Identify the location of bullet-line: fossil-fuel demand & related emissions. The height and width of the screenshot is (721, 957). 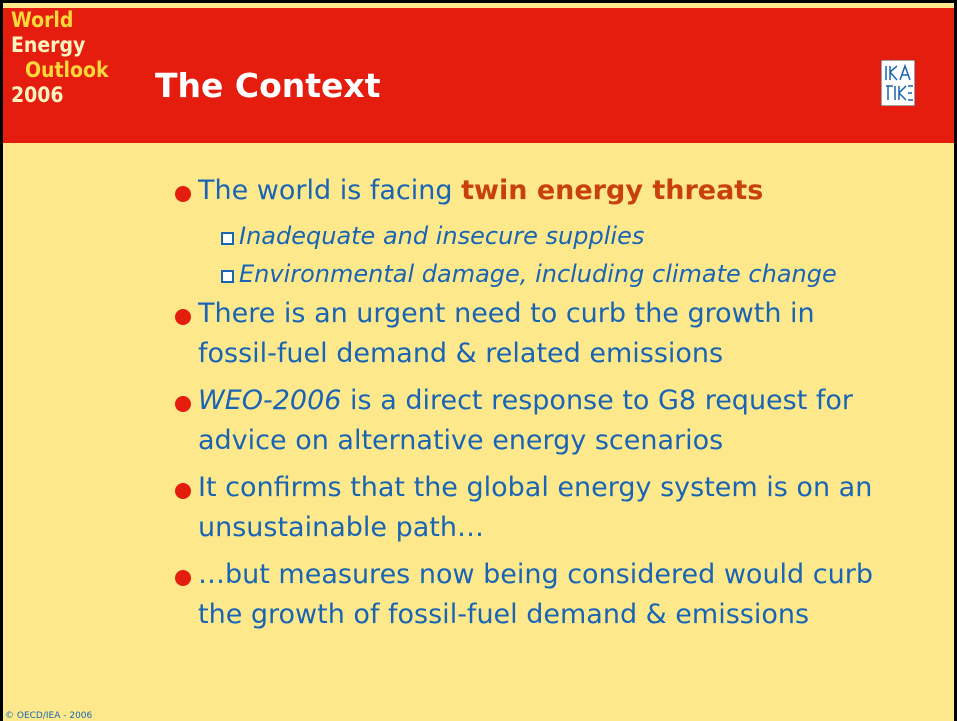
(460, 353).